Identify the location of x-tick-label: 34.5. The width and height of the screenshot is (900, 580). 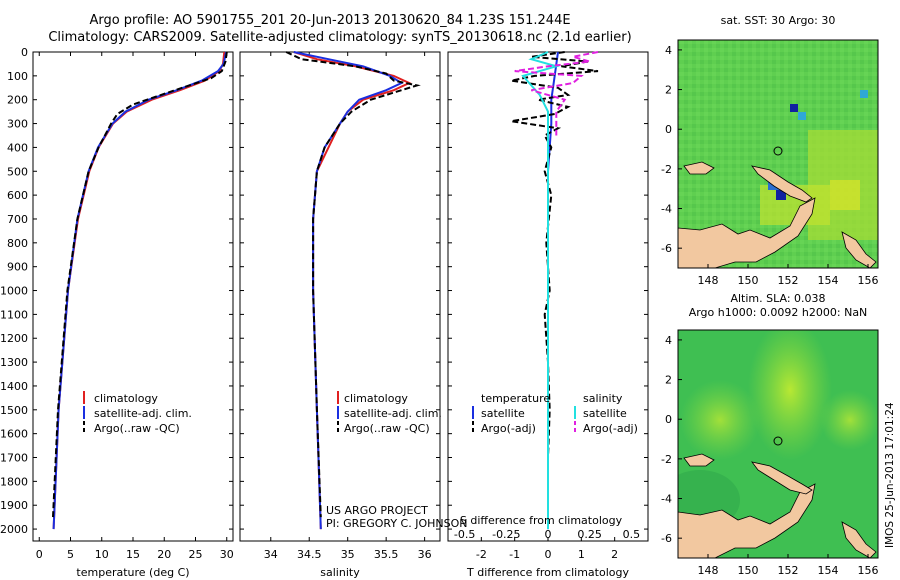
(309, 554).